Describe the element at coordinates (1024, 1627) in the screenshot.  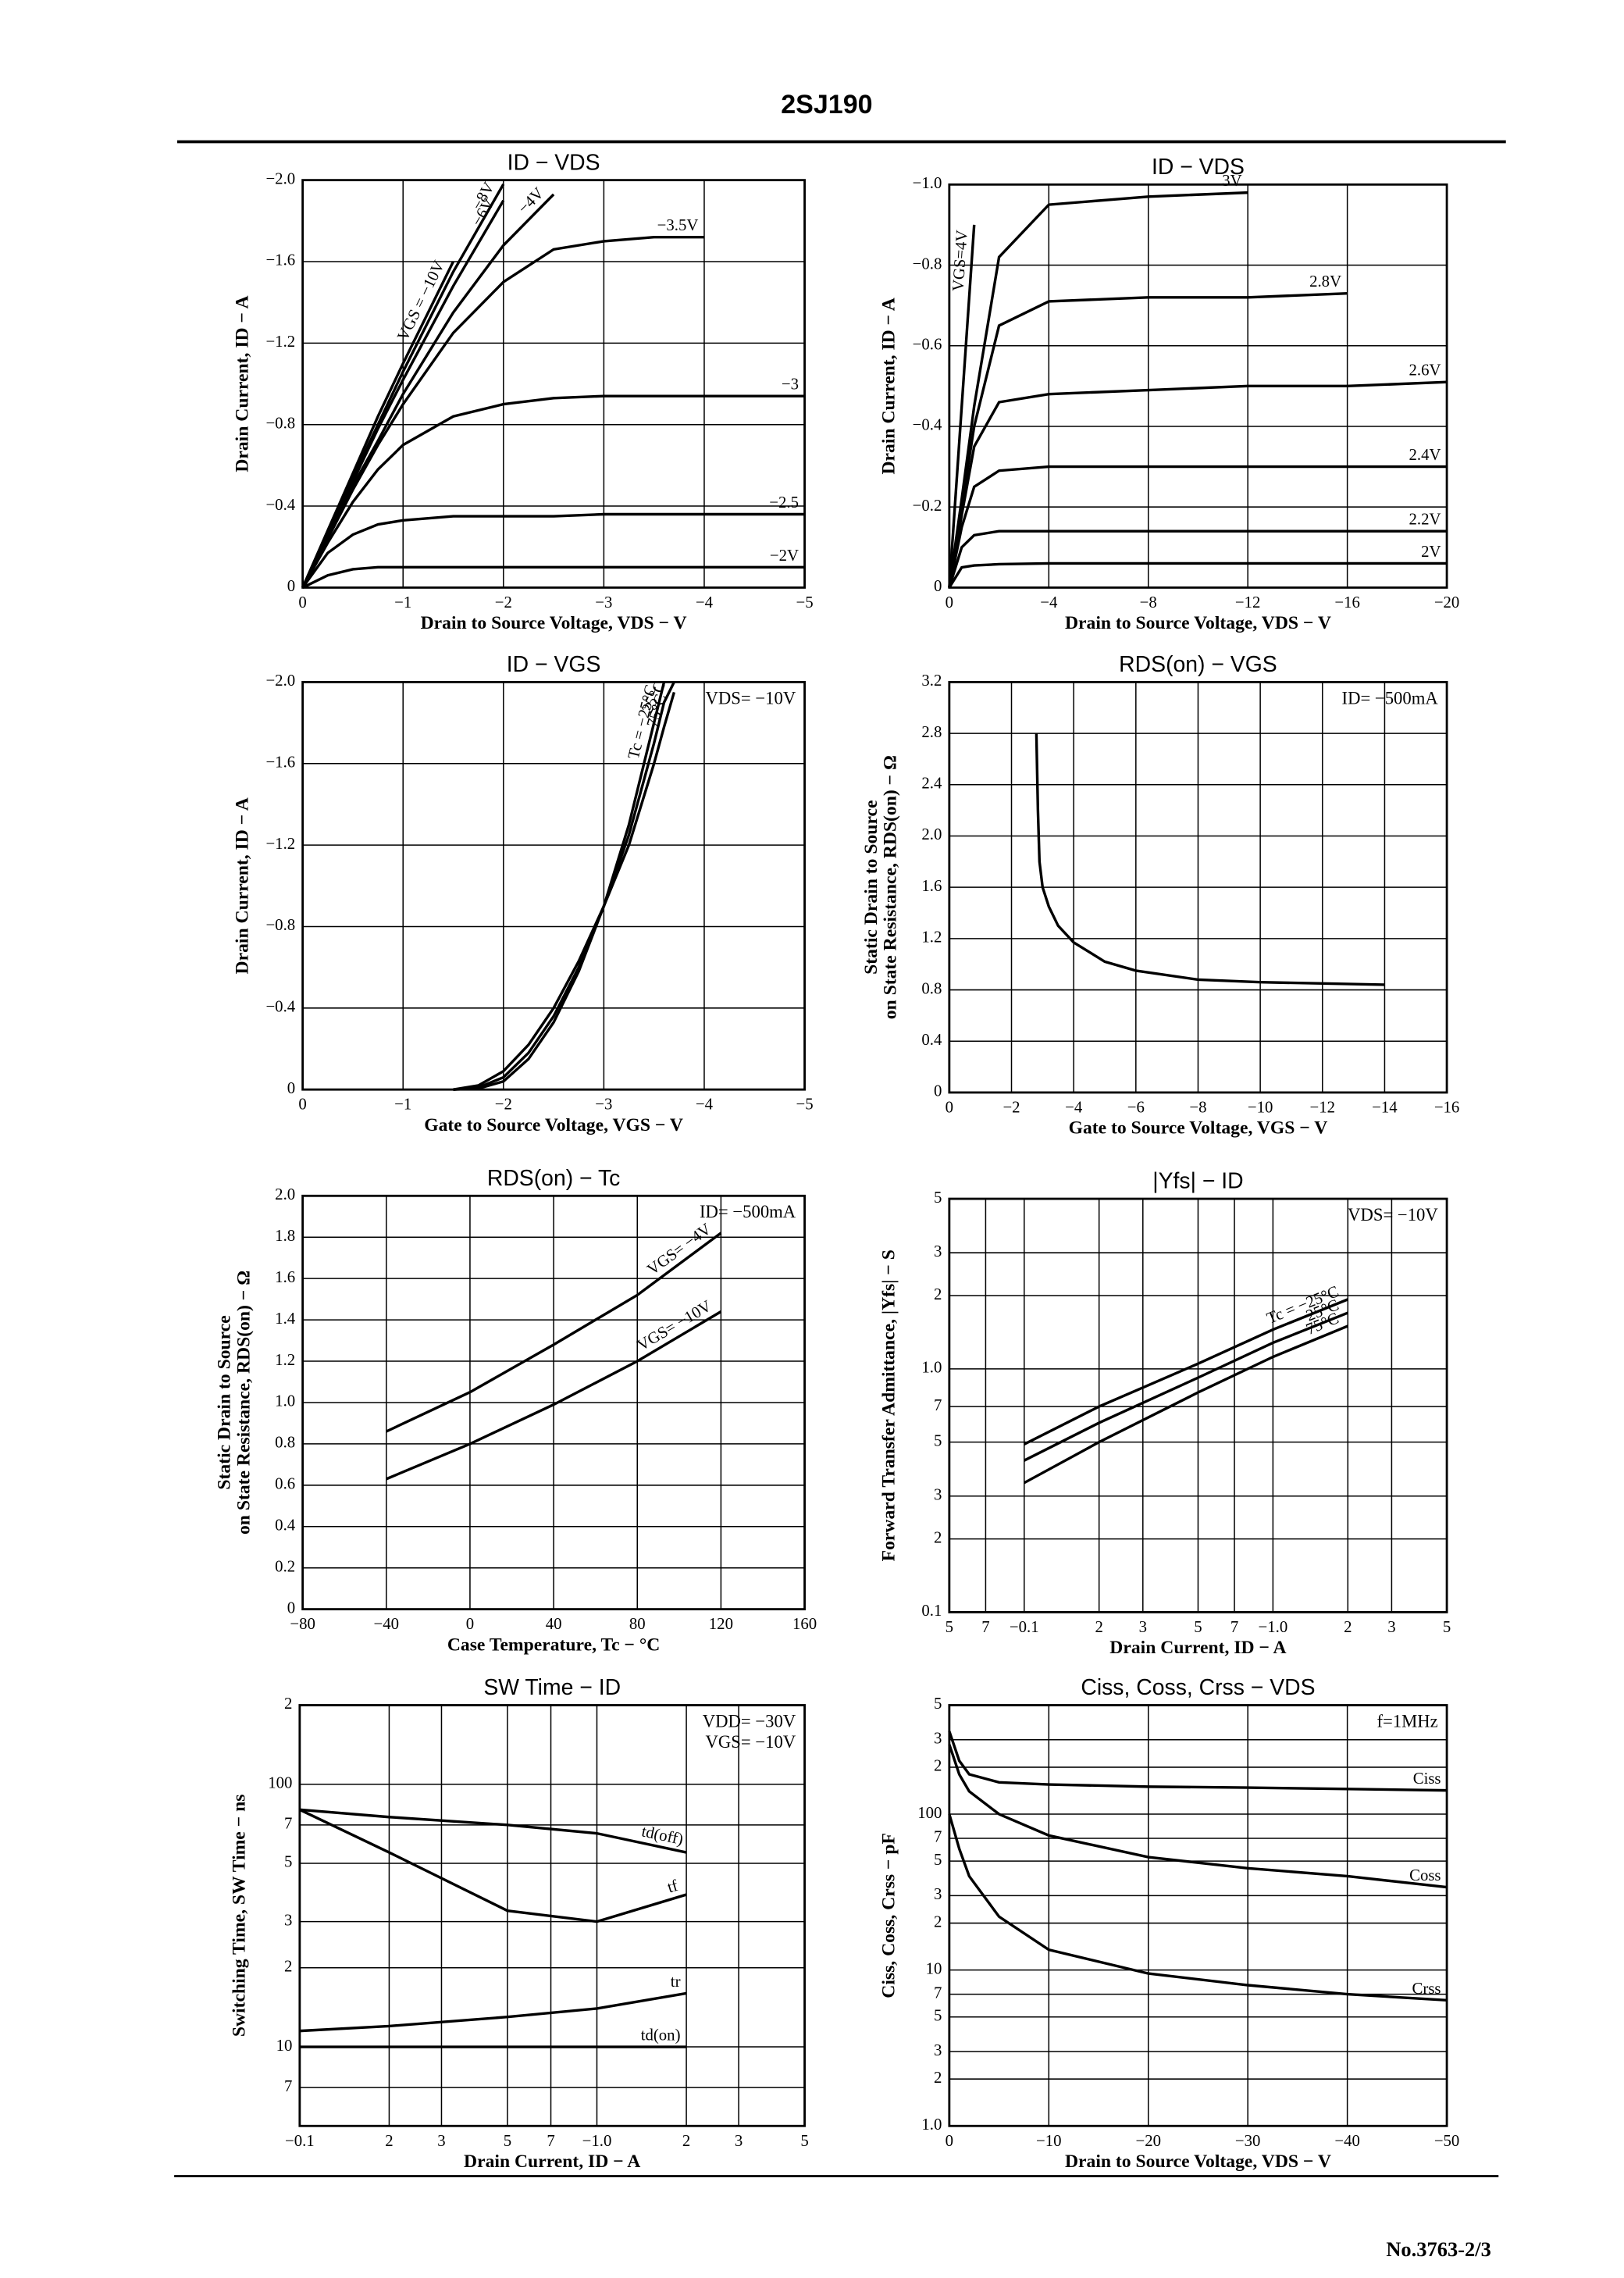
I see `x-tick-label: −0.1` at that location.